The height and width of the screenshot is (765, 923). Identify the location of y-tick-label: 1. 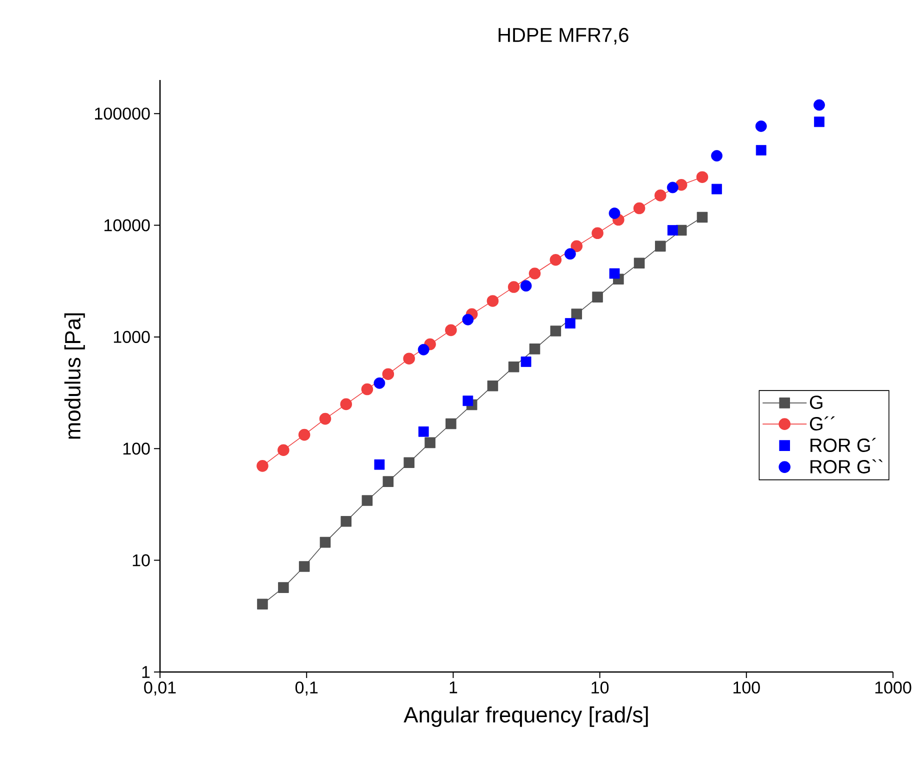
(146, 672).